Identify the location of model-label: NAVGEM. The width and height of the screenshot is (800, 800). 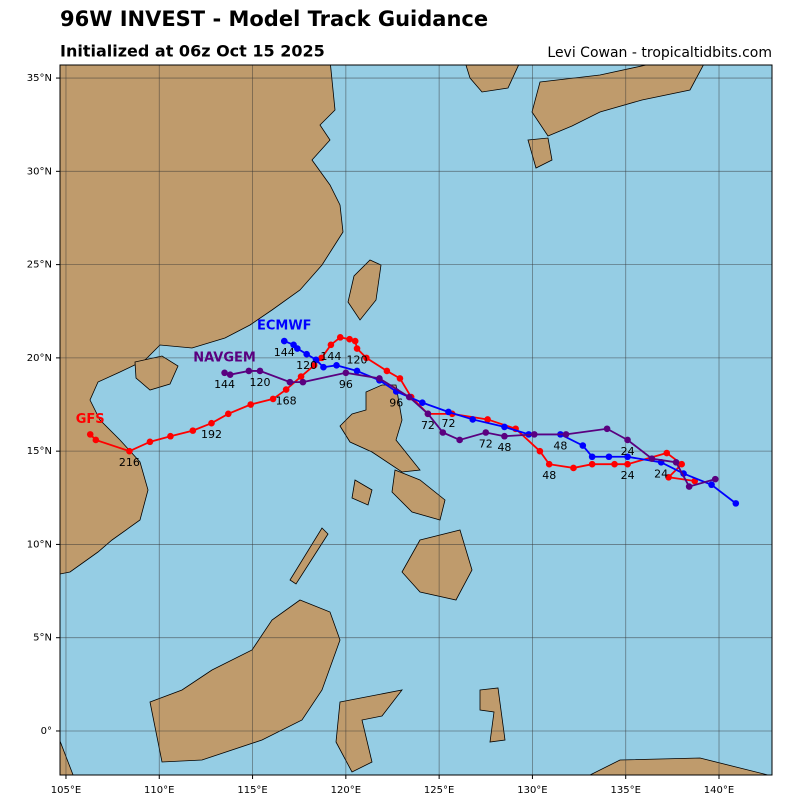
(224, 357).